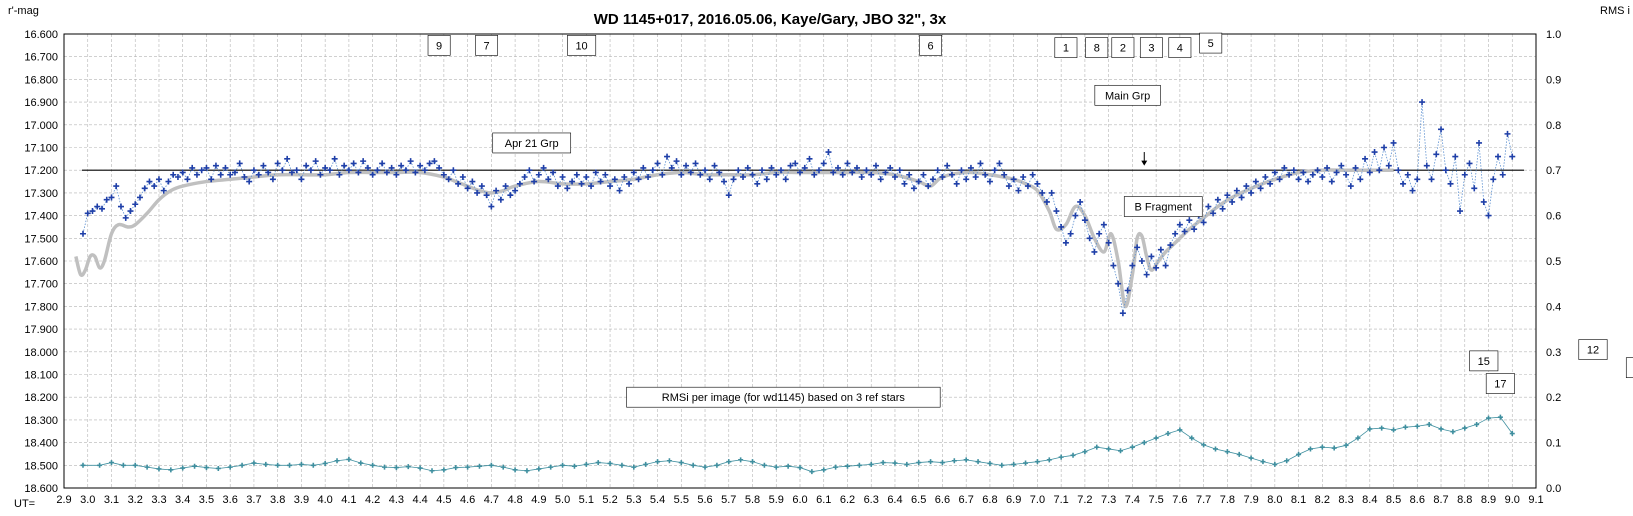 The image size is (1633, 516). Describe the element at coordinates (24, 504) in the screenshot. I see `x-axis-prefix-label: UT=` at that location.